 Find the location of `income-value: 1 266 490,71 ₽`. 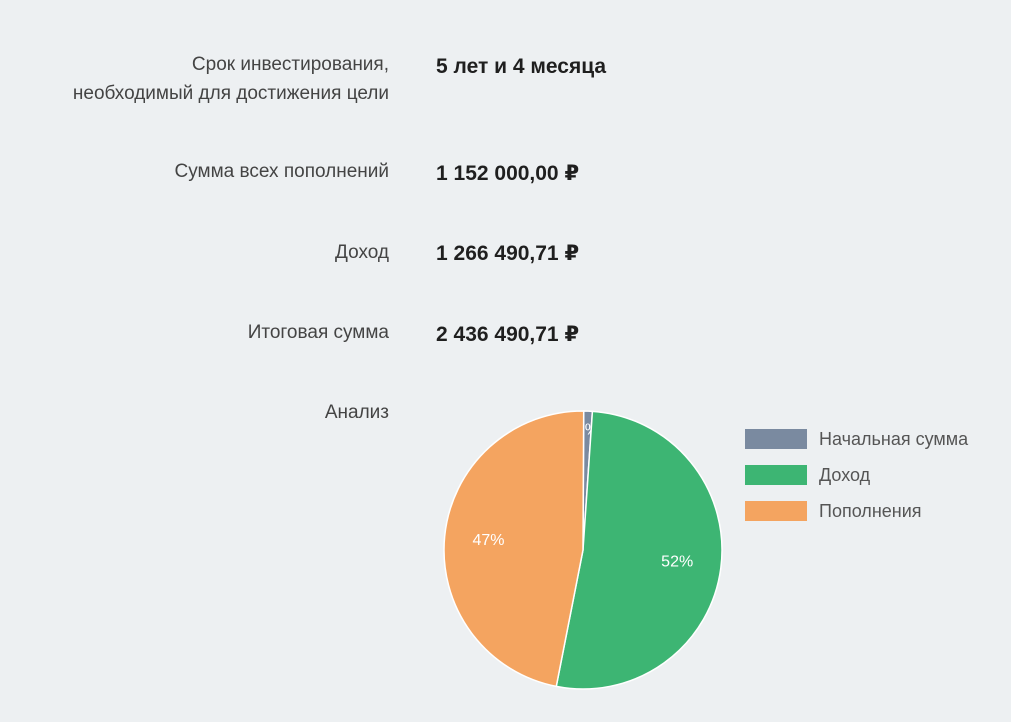

income-value: 1 266 490,71 ₽ is located at coordinates (508, 253).